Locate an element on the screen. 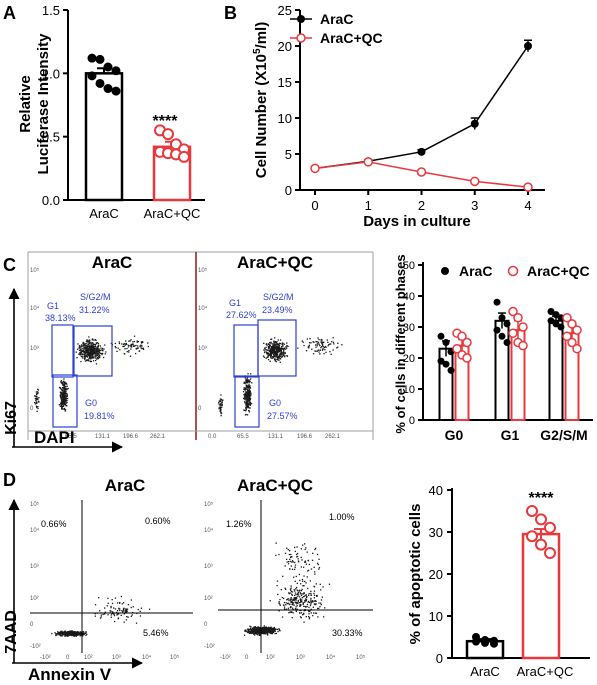 The width and height of the screenshot is (597, 685). panel-b-ytick-label: 0 is located at coordinates (288, 190).